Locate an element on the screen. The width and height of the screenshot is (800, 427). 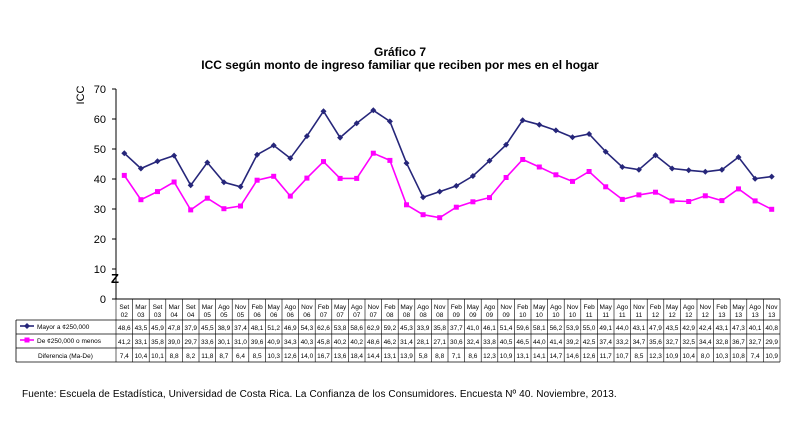
table-cell: 28,1 is located at coordinates (423, 342).